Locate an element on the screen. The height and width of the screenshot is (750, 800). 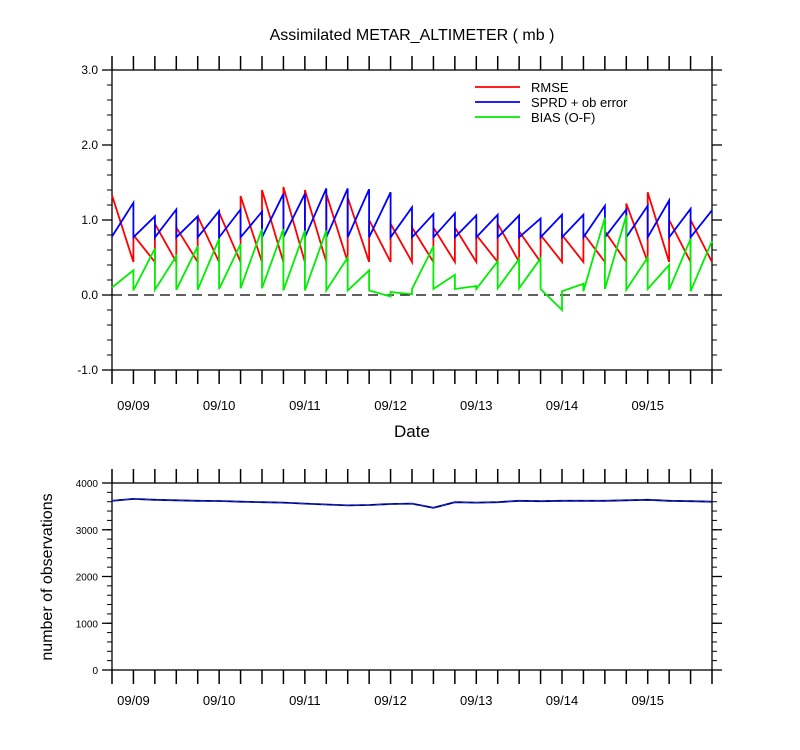
y-tick-label: 0.0 is located at coordinates (89, 295).